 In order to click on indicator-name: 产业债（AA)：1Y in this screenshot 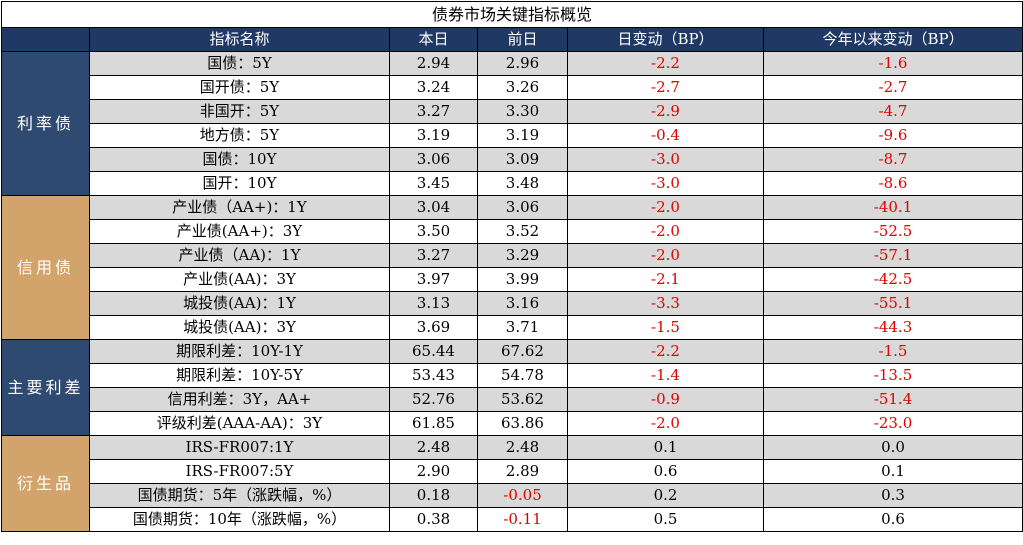, I will do `click(239, 255)`.